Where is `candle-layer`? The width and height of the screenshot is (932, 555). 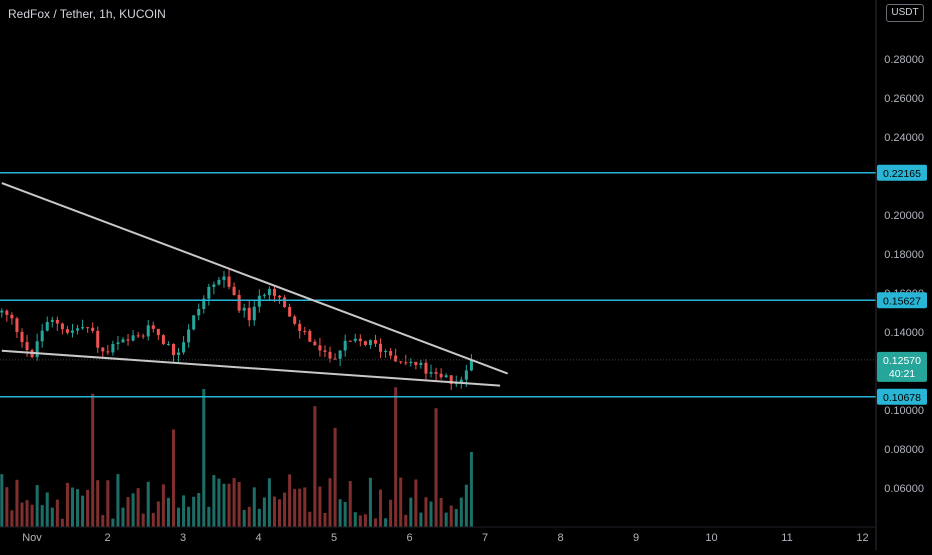 candle-layer is located at coordinates (236, 329).